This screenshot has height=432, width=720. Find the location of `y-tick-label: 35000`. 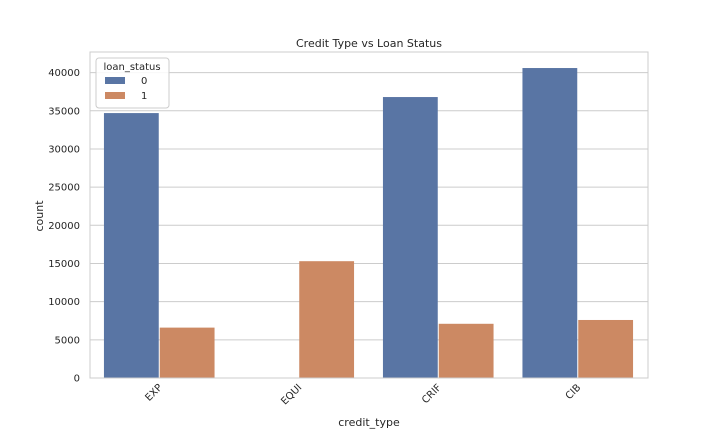

y-tick-label: 35000 is located at coordinates (64, 111).